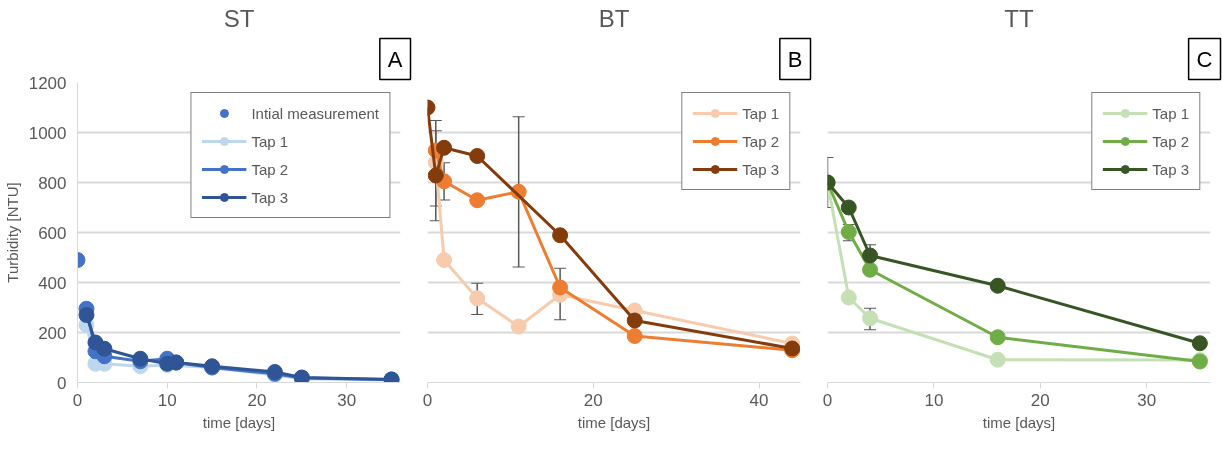 The height and width of the screenshot is (466, 1222). What do you see at coordinates (614, 18) in the screenshot?
I see `chart-title: BT` at bounding box center [614, 18].